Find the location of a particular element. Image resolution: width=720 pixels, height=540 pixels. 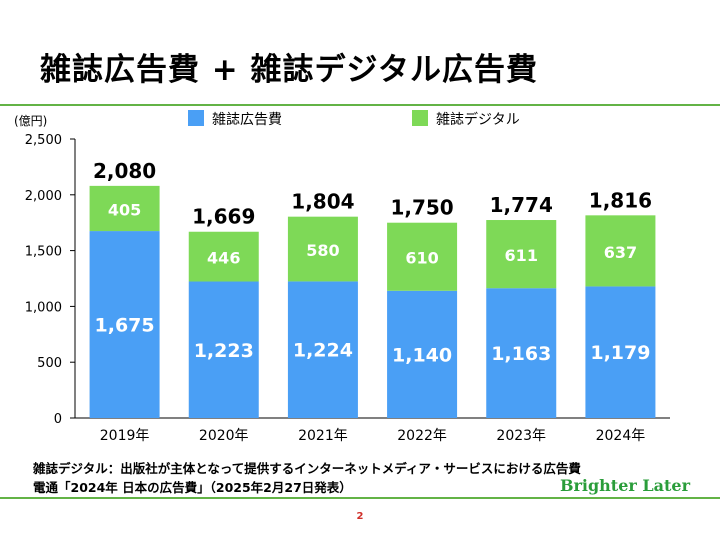

y-tick-label: 2,500 is located at coordinates (43, 140).